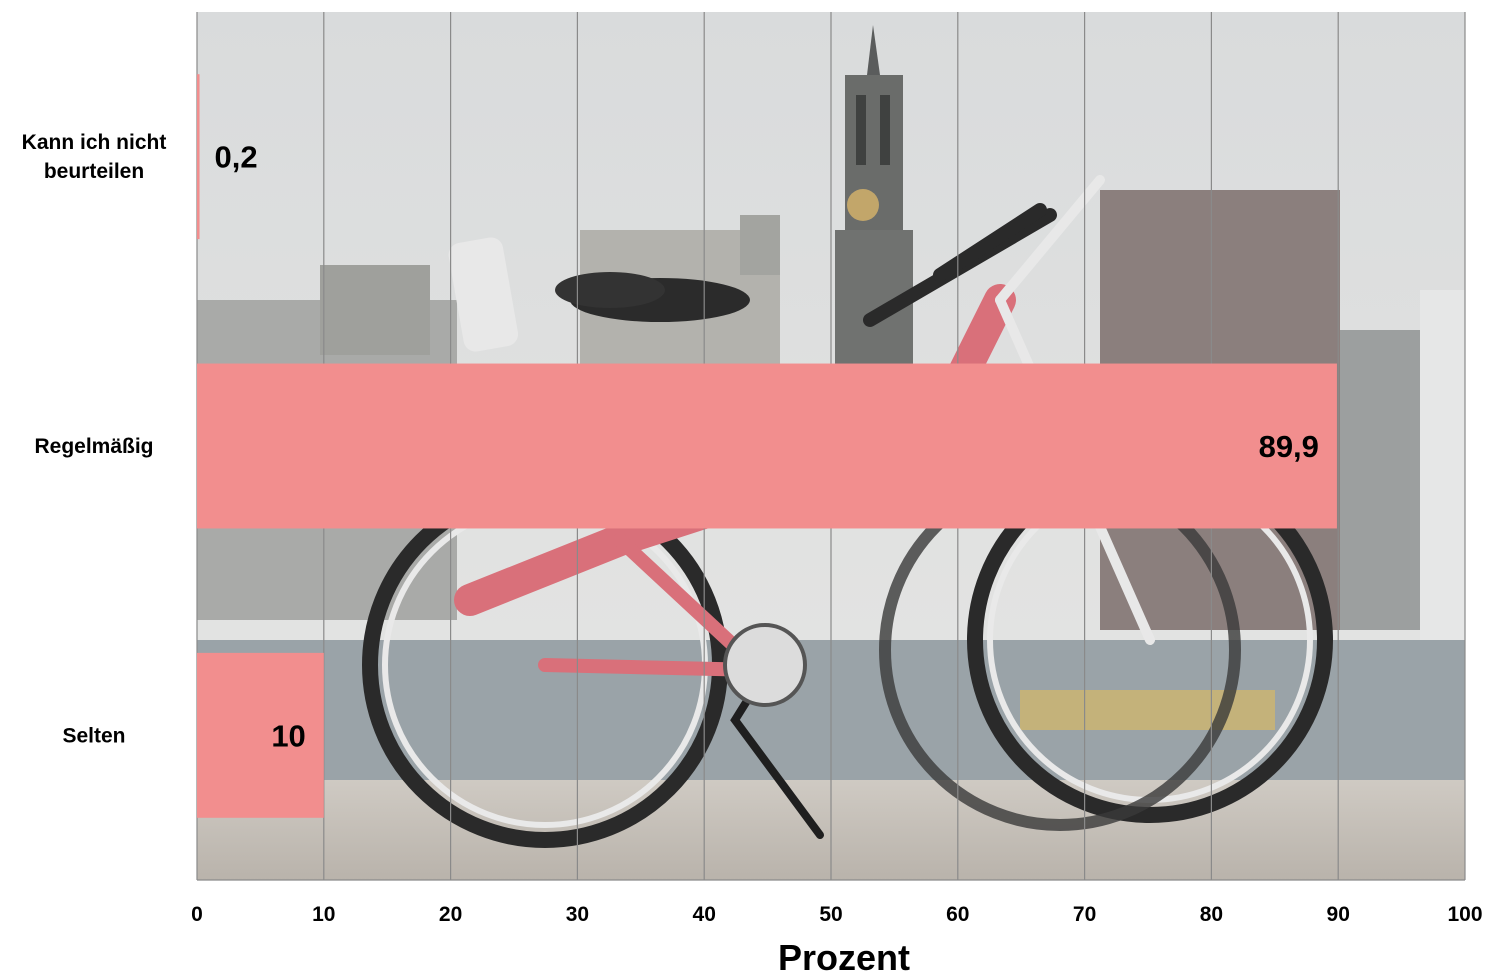  Describe the element at coordinates (288, 735) in the screenshot. I see `value-label-3: 10` at that location.